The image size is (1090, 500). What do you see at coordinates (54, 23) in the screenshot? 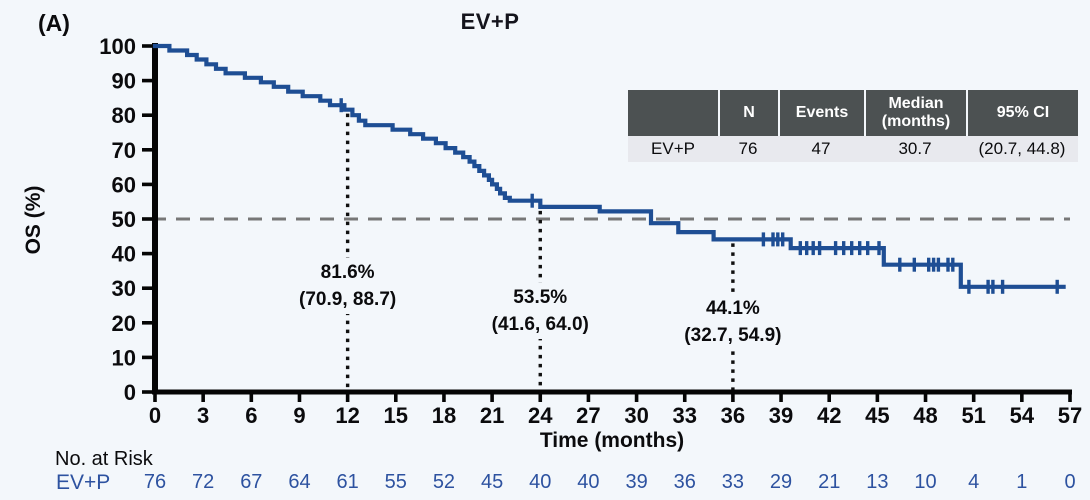
I see `panel-label: (A)` at bounding box center [54, 23].